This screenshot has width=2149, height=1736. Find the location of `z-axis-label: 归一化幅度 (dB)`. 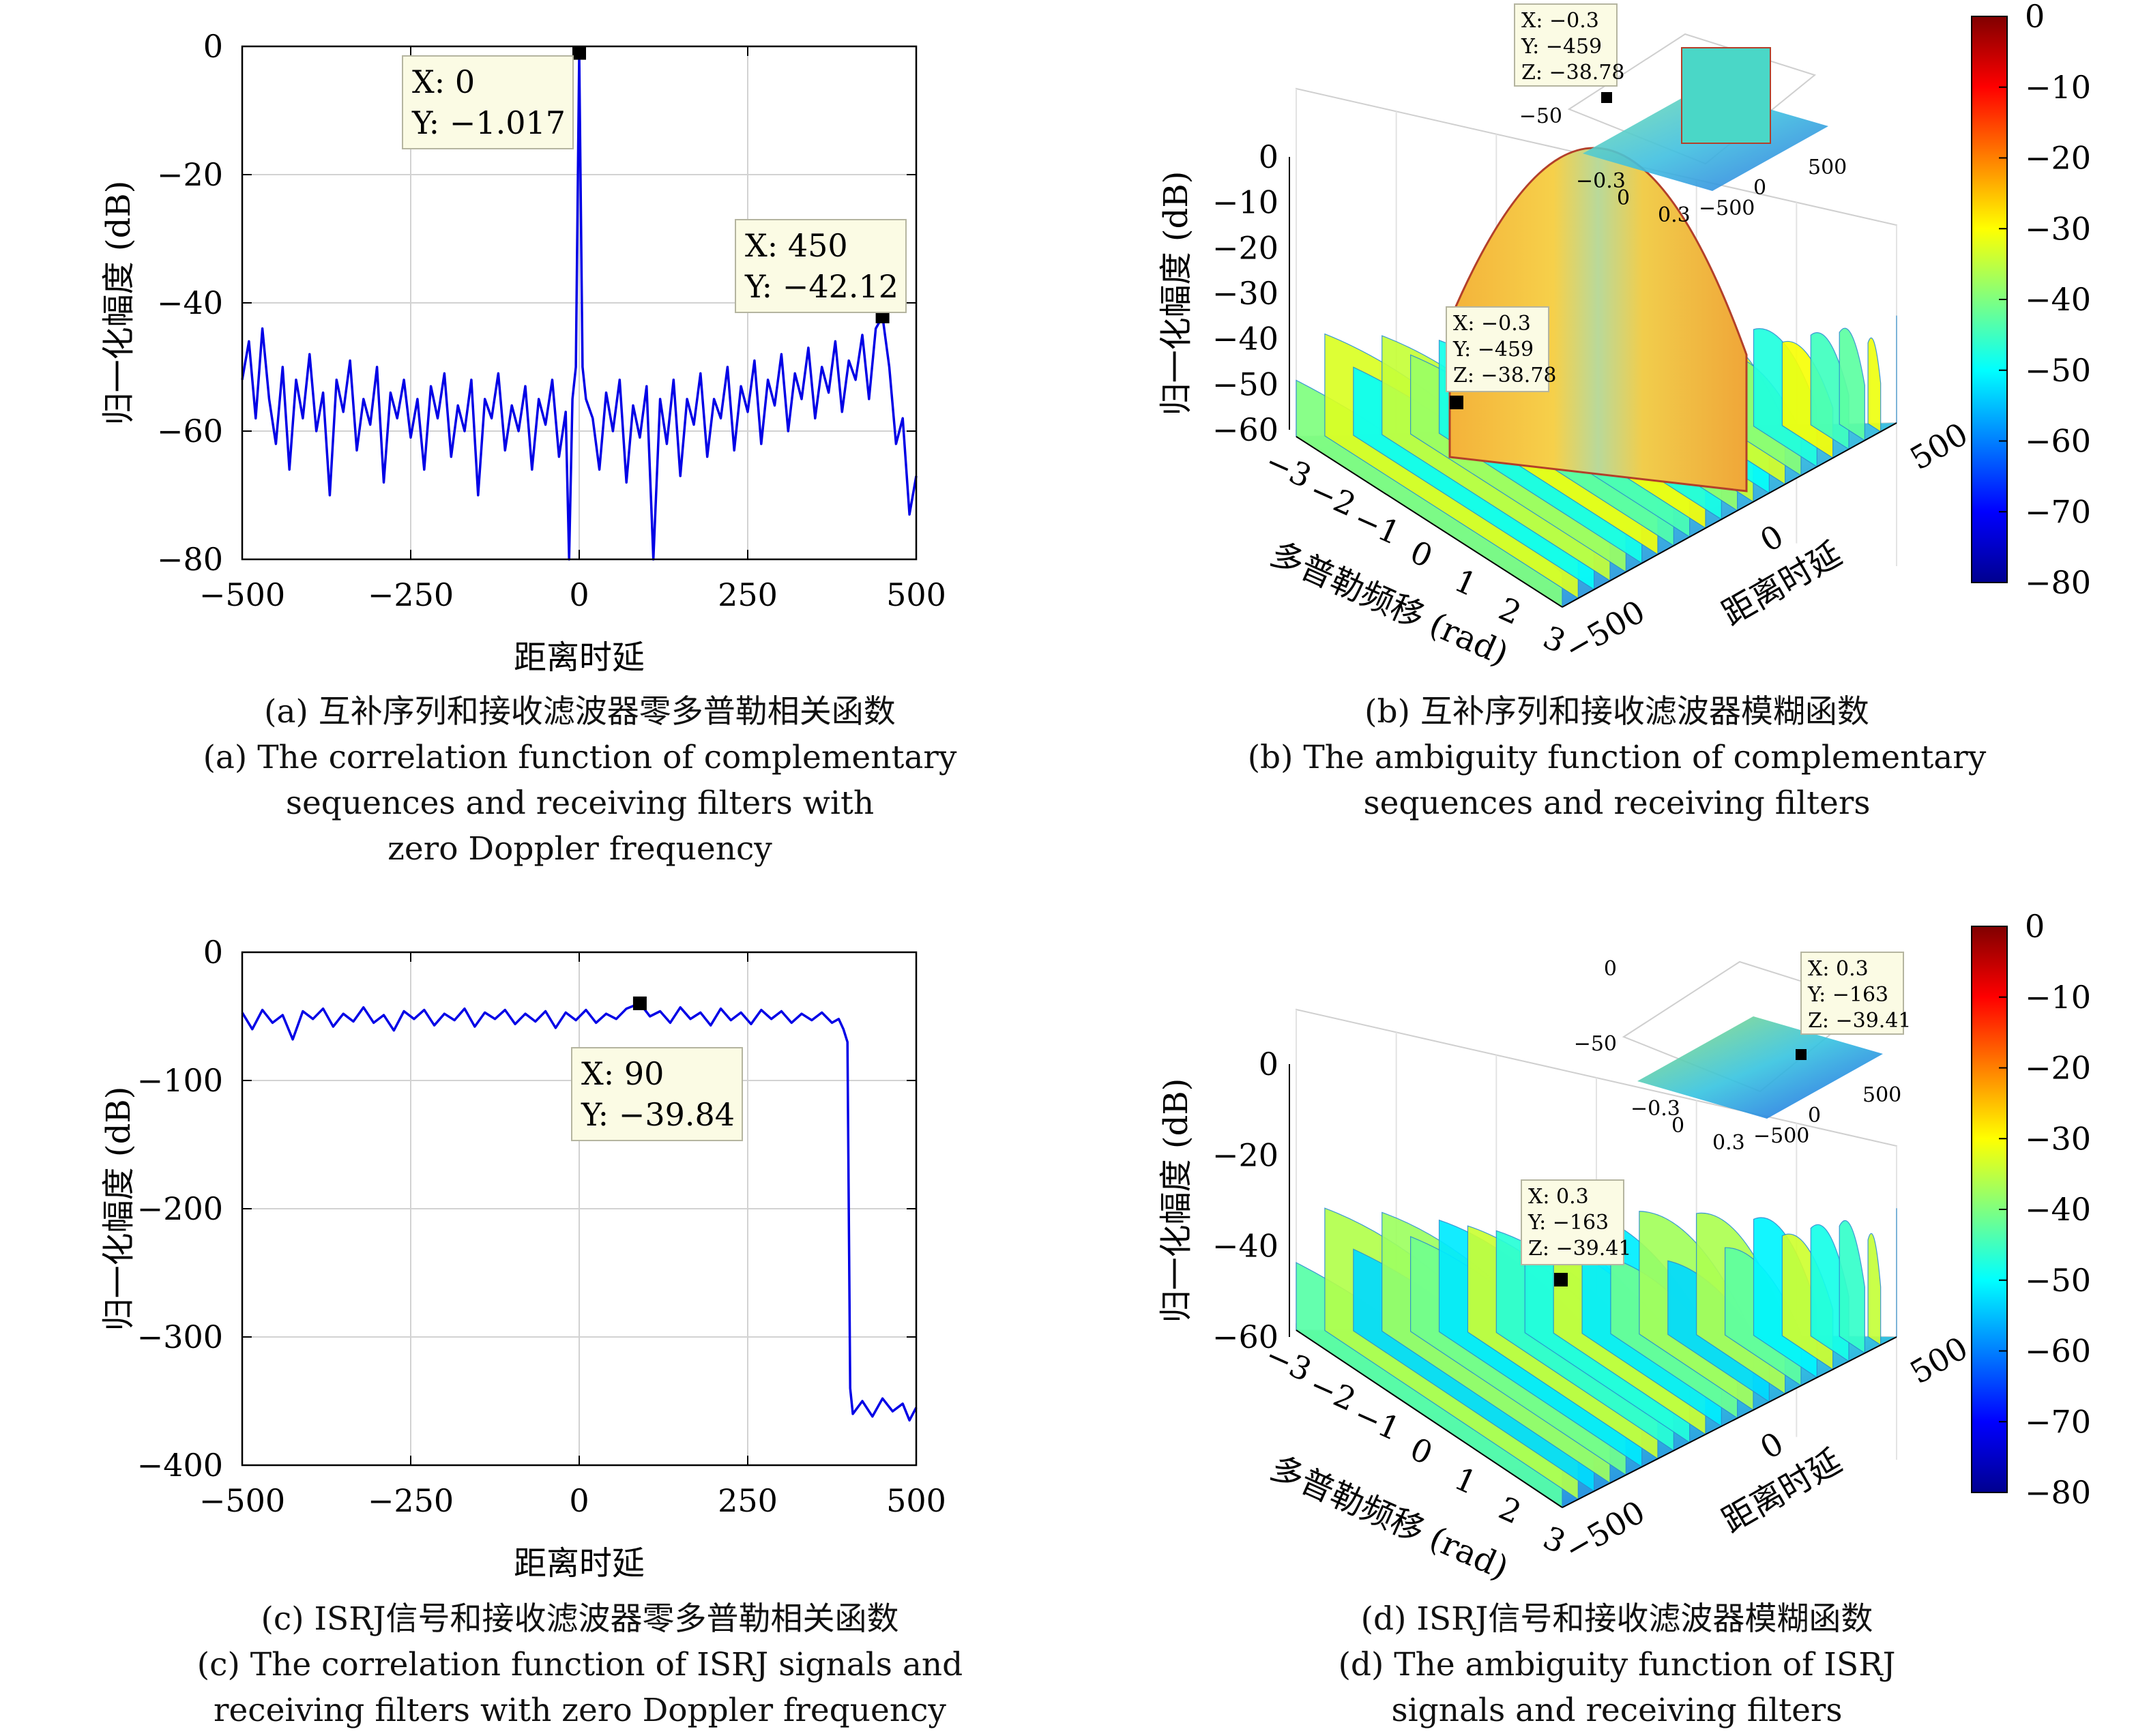

z-axis-label: 归一化幅度 (dB) is located at coordinates (1176, 294).